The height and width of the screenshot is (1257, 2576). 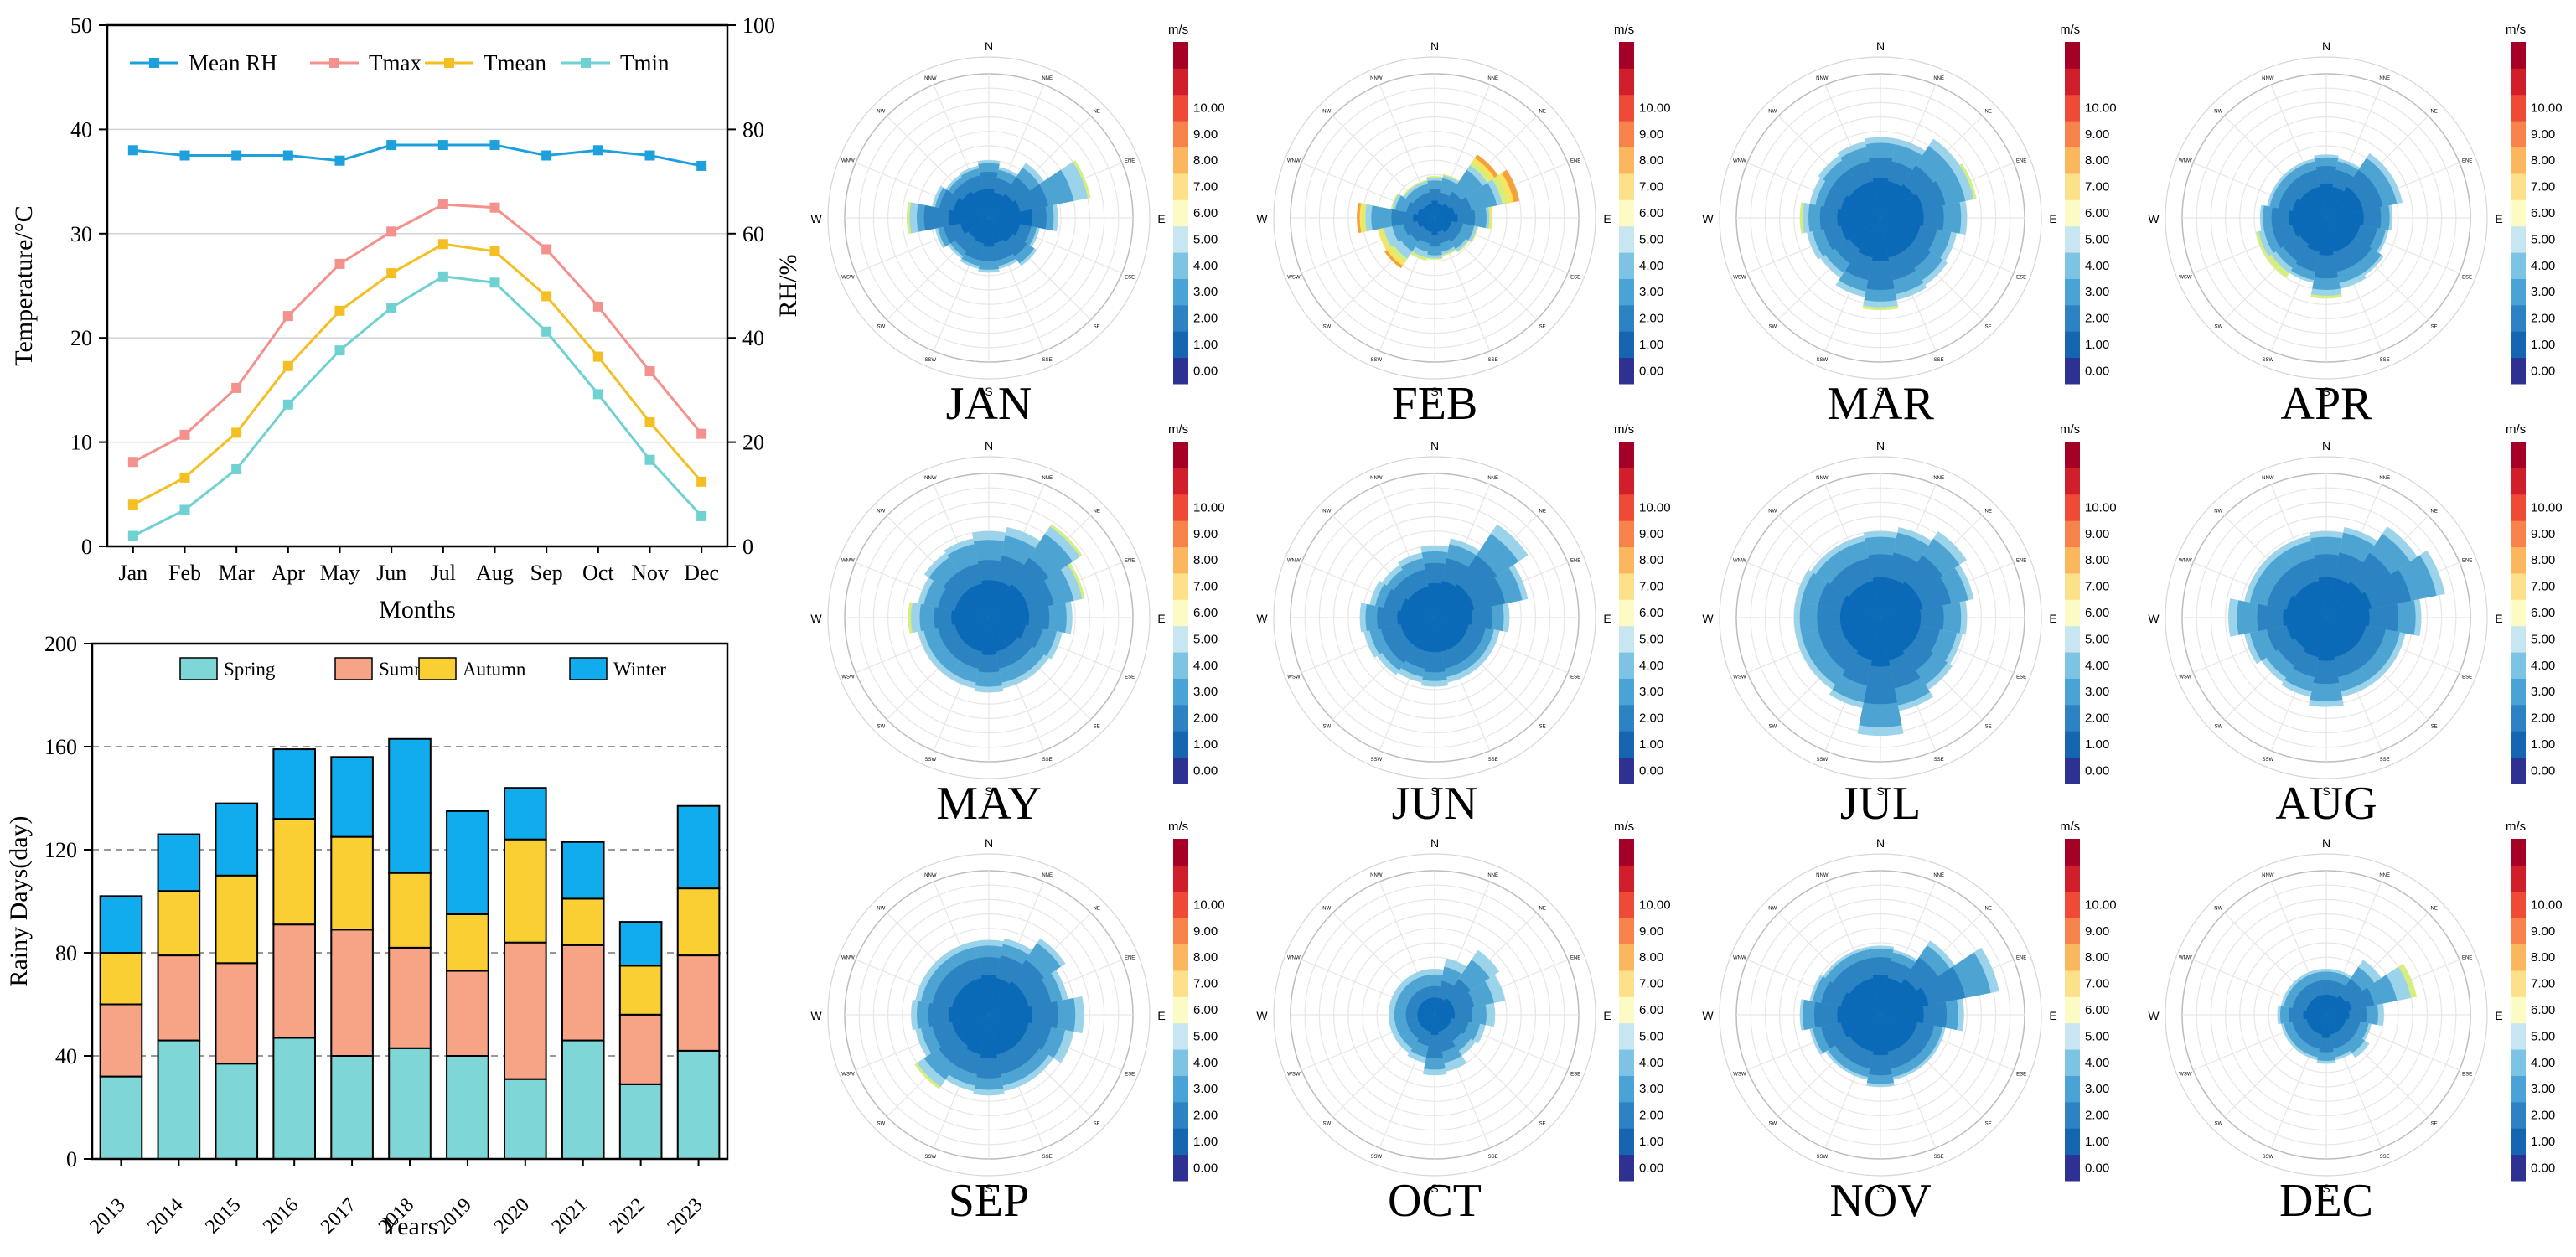 I want to click on direction-label: S, so click(x=1880, y=391).